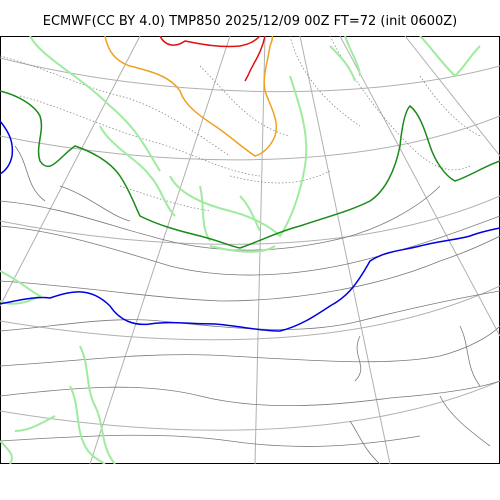 Image resolution: width=500 pixels, height=500 pixels. Describe the element at coordinates (7, 147) in the screenshot. I see `isotherm-blue-left` at that location.